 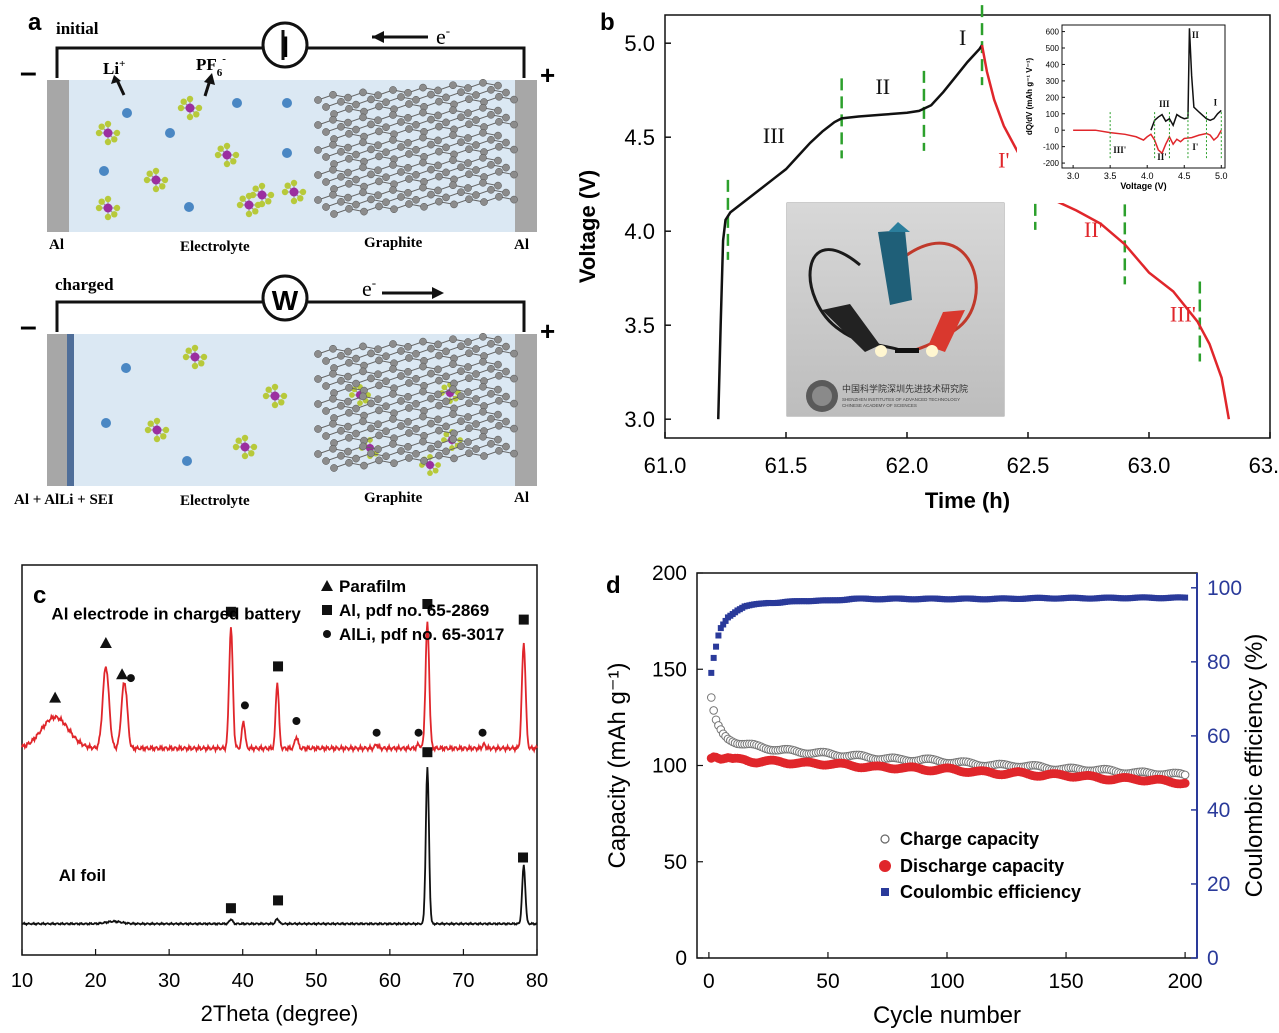 I want to click on inset-y-axis-label: dQ/dV (mAh g⁻¹ V⁻¹), so click(x=1029, y=97).